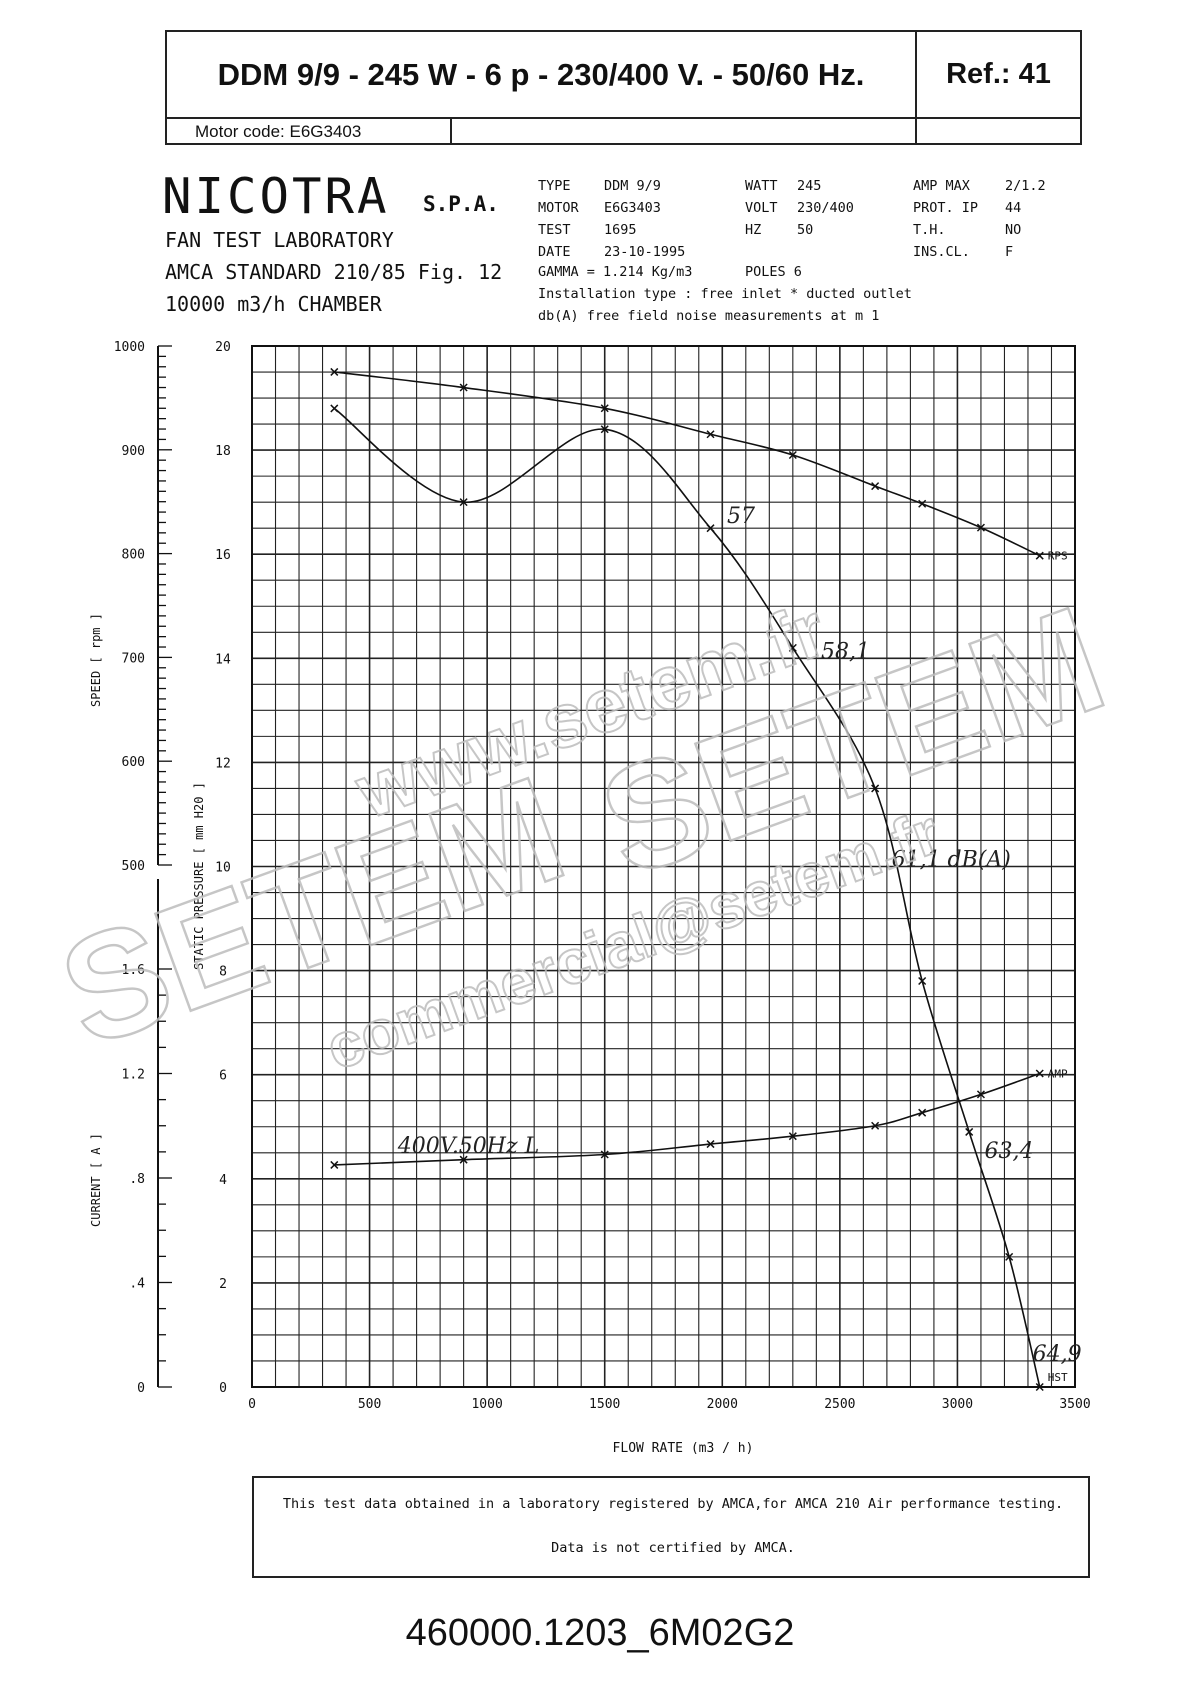 The image size is (1200, 1697). Describe the element at coordinates (673, 1548) in the screenshot. I see `footer-line-2: Data is not certified by AMCA.` at that location.